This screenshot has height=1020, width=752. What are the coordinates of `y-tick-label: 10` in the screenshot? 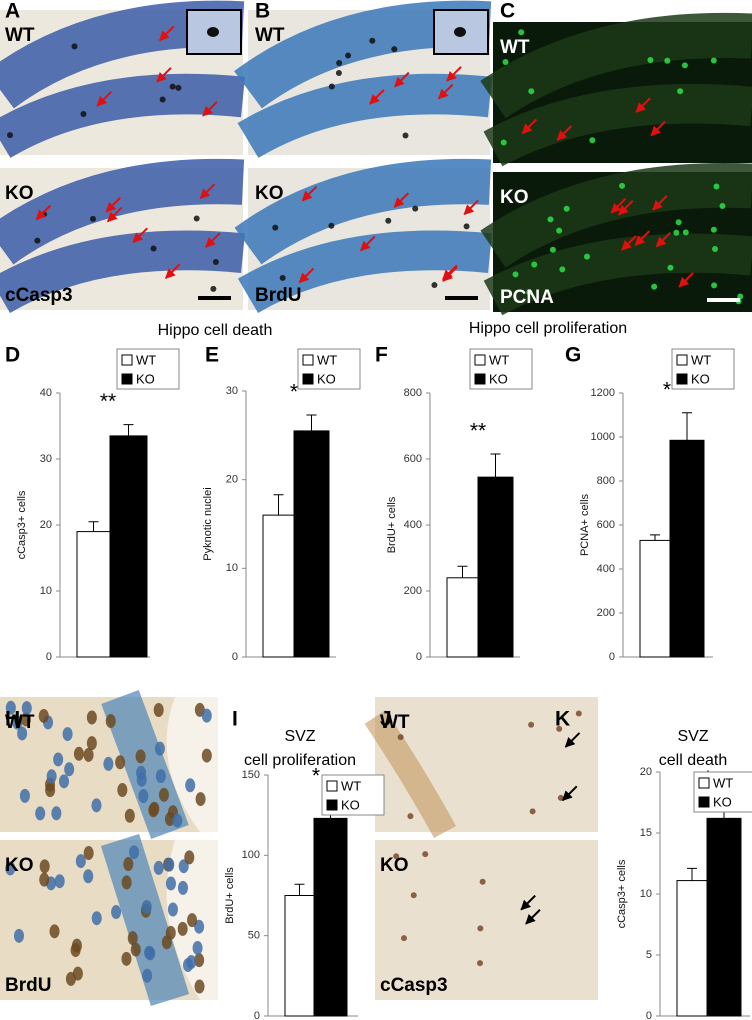 It's located at (232, 568).